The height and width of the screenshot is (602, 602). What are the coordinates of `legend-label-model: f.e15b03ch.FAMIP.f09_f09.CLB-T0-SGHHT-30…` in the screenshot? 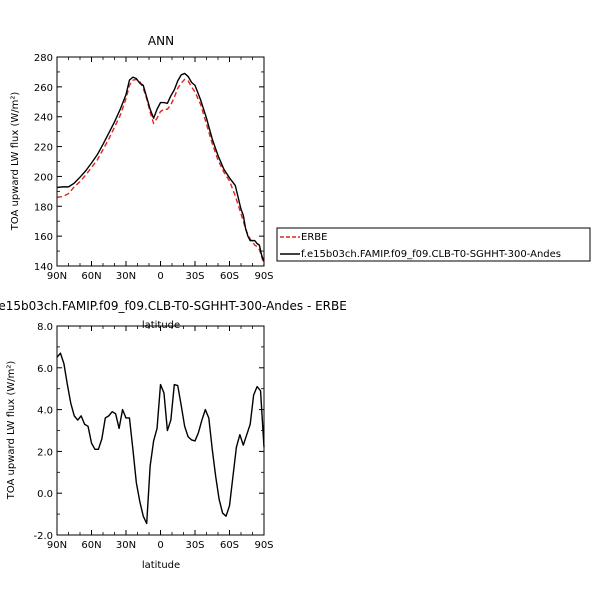 It's located at (431, 254).